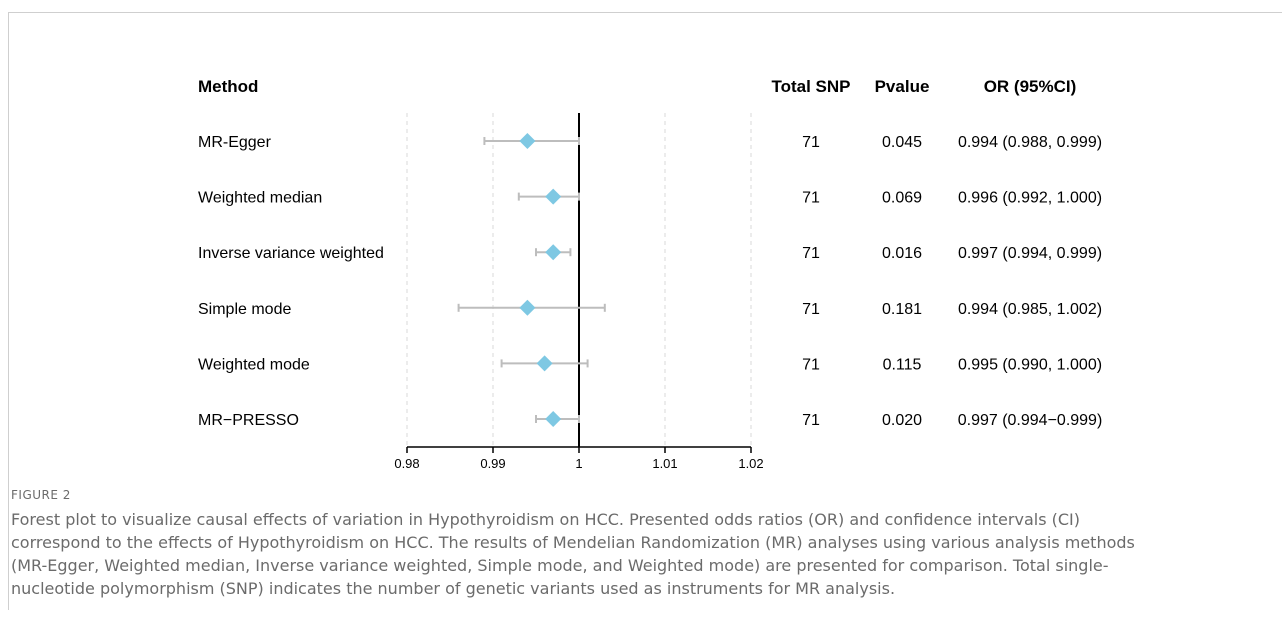  What do you see at coordinates (1030, 309) in the screenshot?
I see `or-ci-value: 0.994 (0.985, 1.002)` at bounding box center [1030, 309].